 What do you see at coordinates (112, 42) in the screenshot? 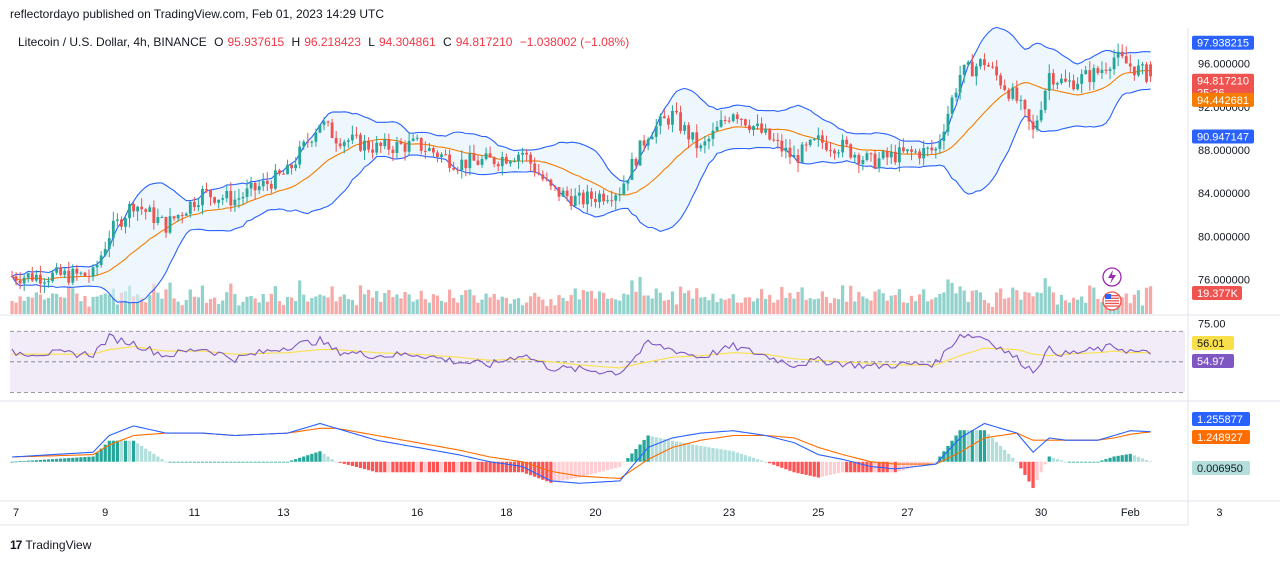
I see `symbol-title: Litecoin / U.S. Dollar, 4h, BINANCE` at bounding box center [112, 42].